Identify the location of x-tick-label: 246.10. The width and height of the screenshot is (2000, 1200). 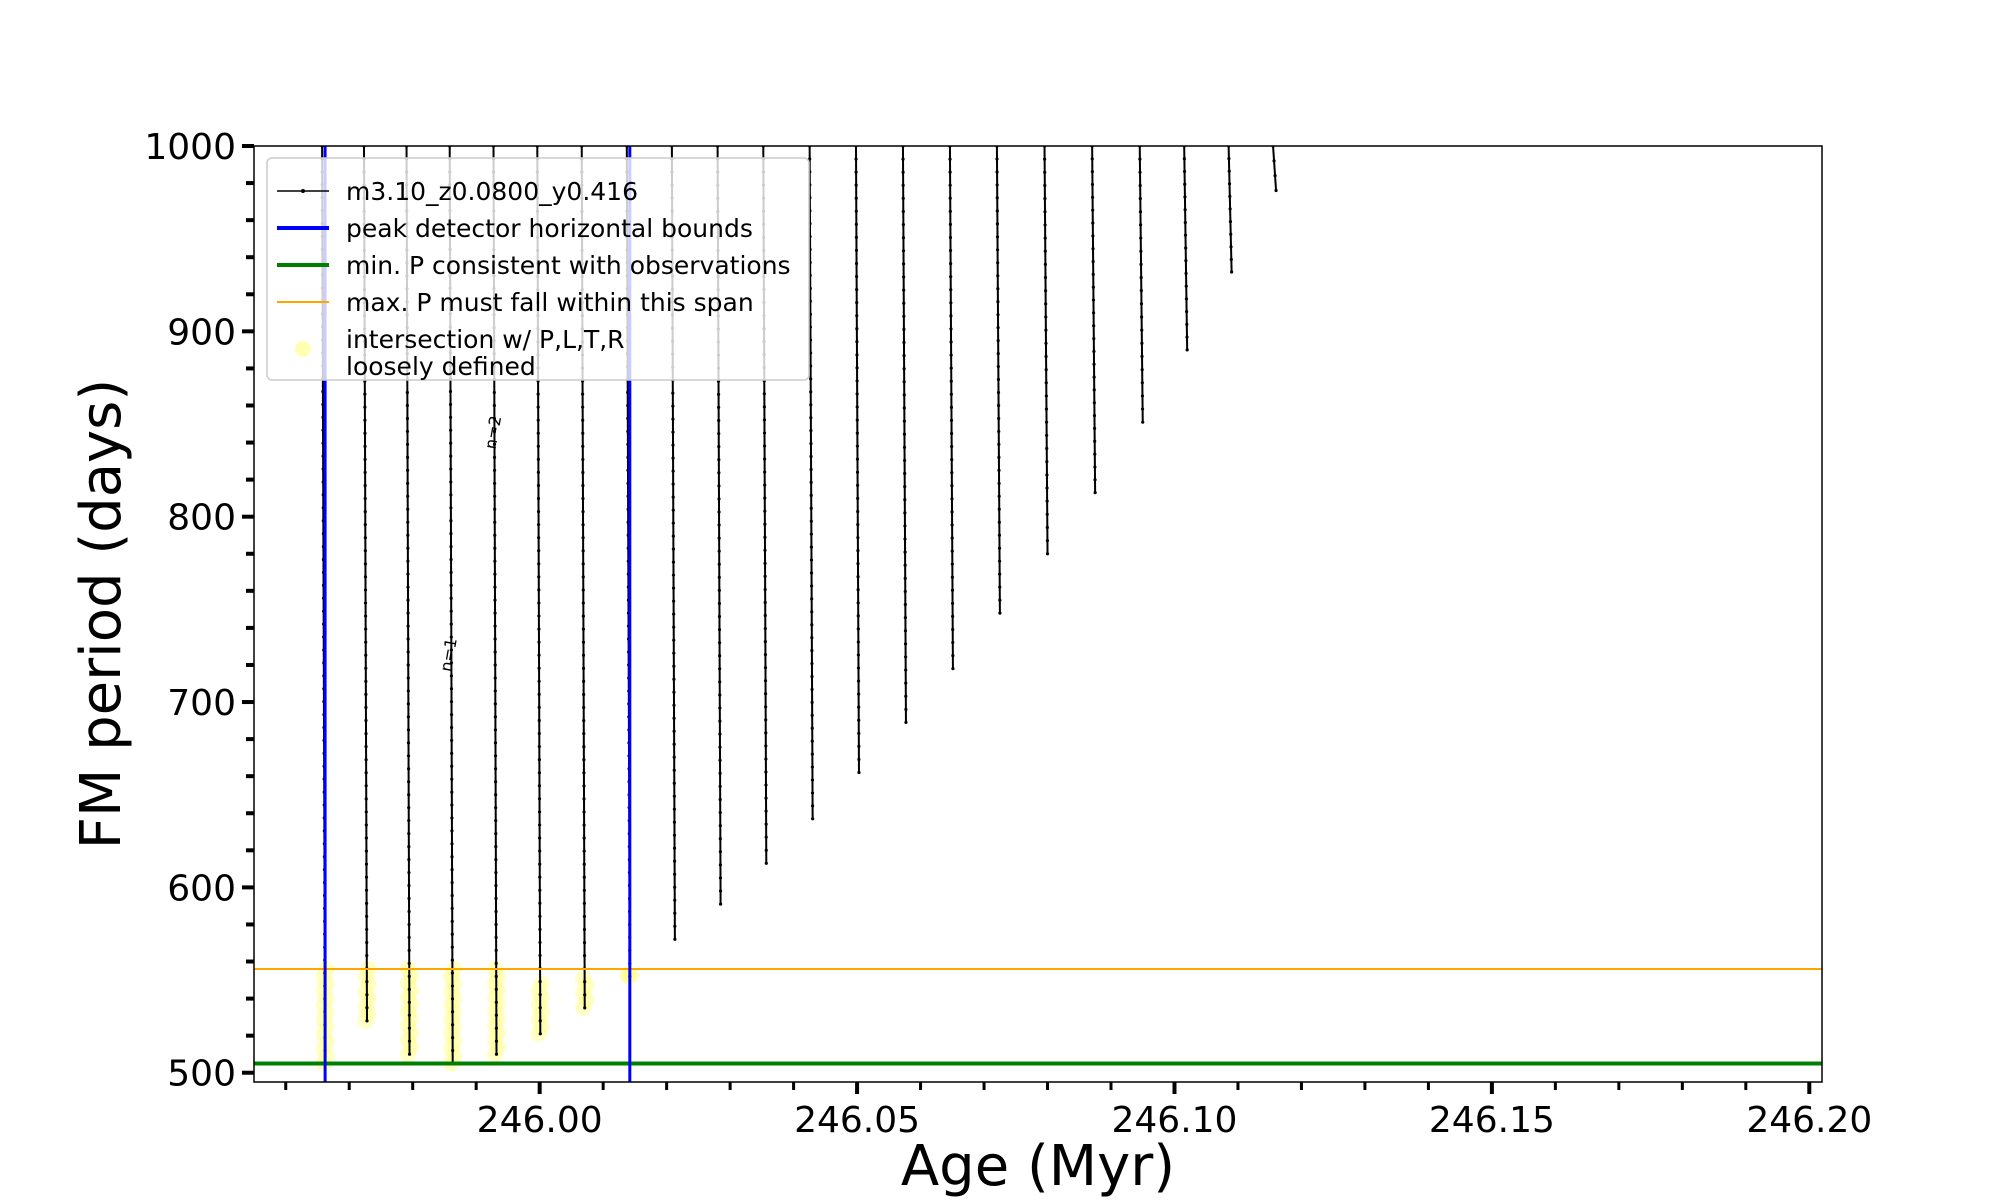
(1175, 1120).